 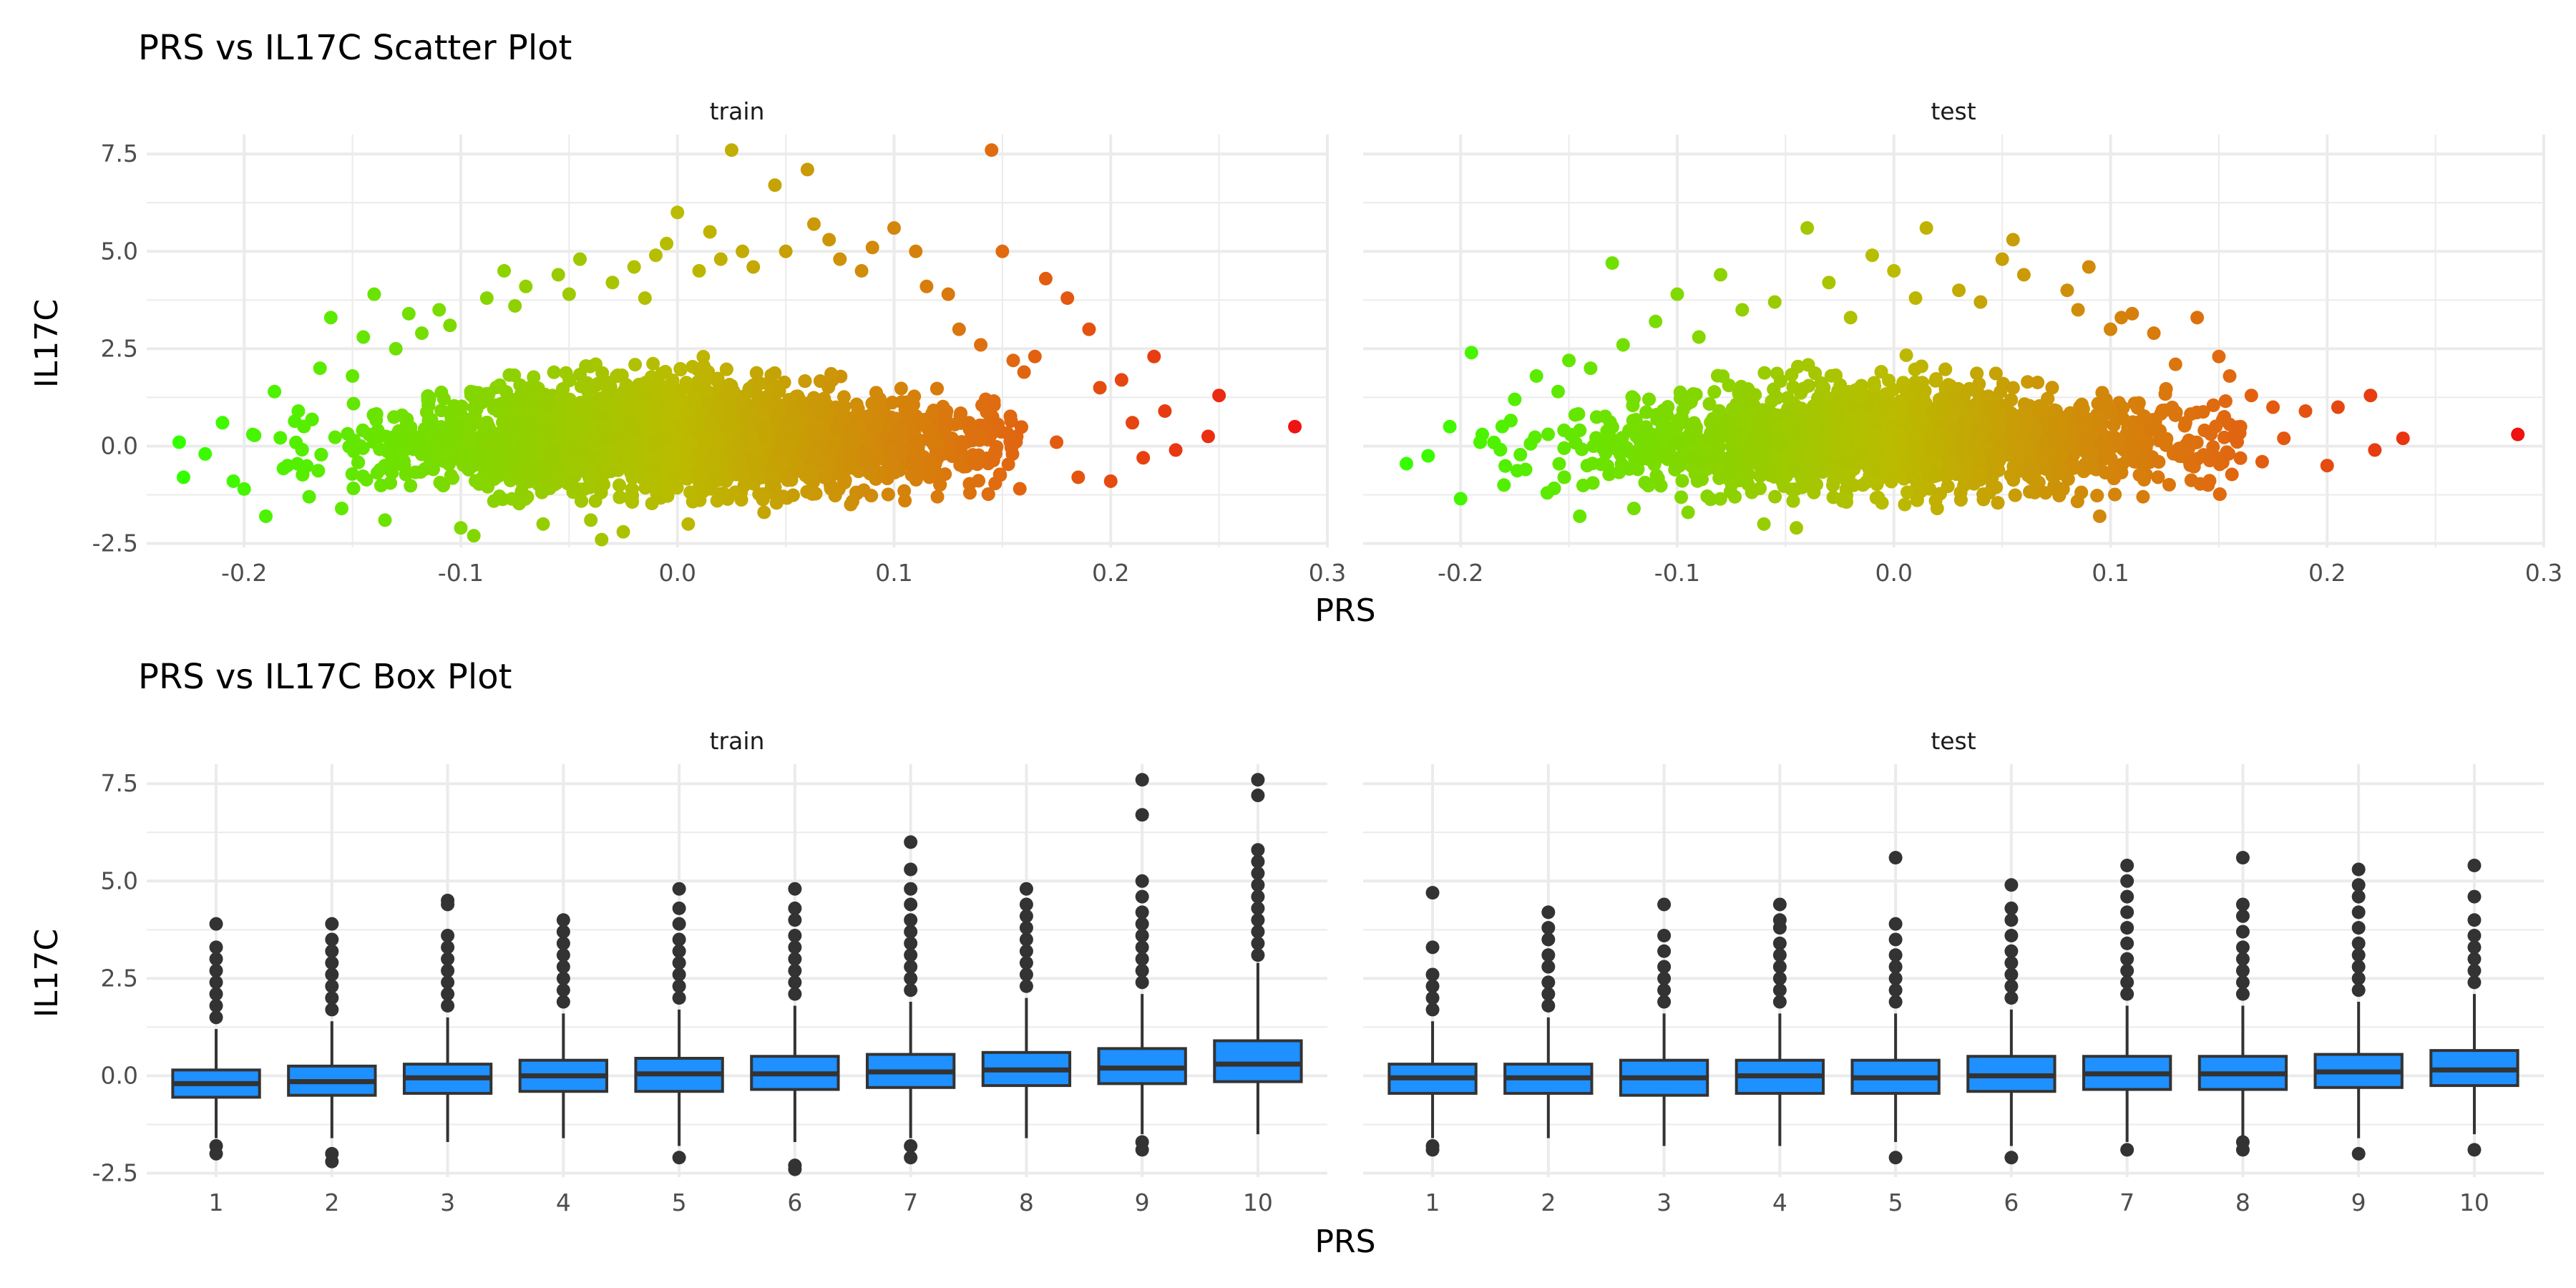 What do you see at coordinates (47, 973) in the screenshot?
I see `box-y-axis-title: IL17C` at bounding box center [47, 973].